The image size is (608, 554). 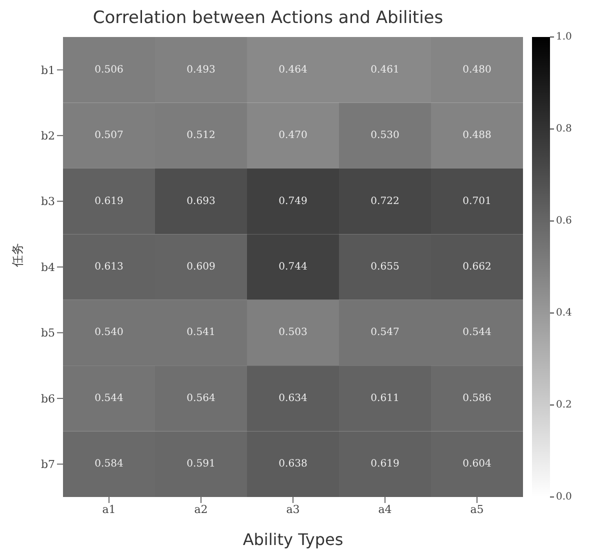 What do you see at coordinates (201, 464) in the screenshot?
I see `data-label: 0.591` at bounding box center [201, 464].